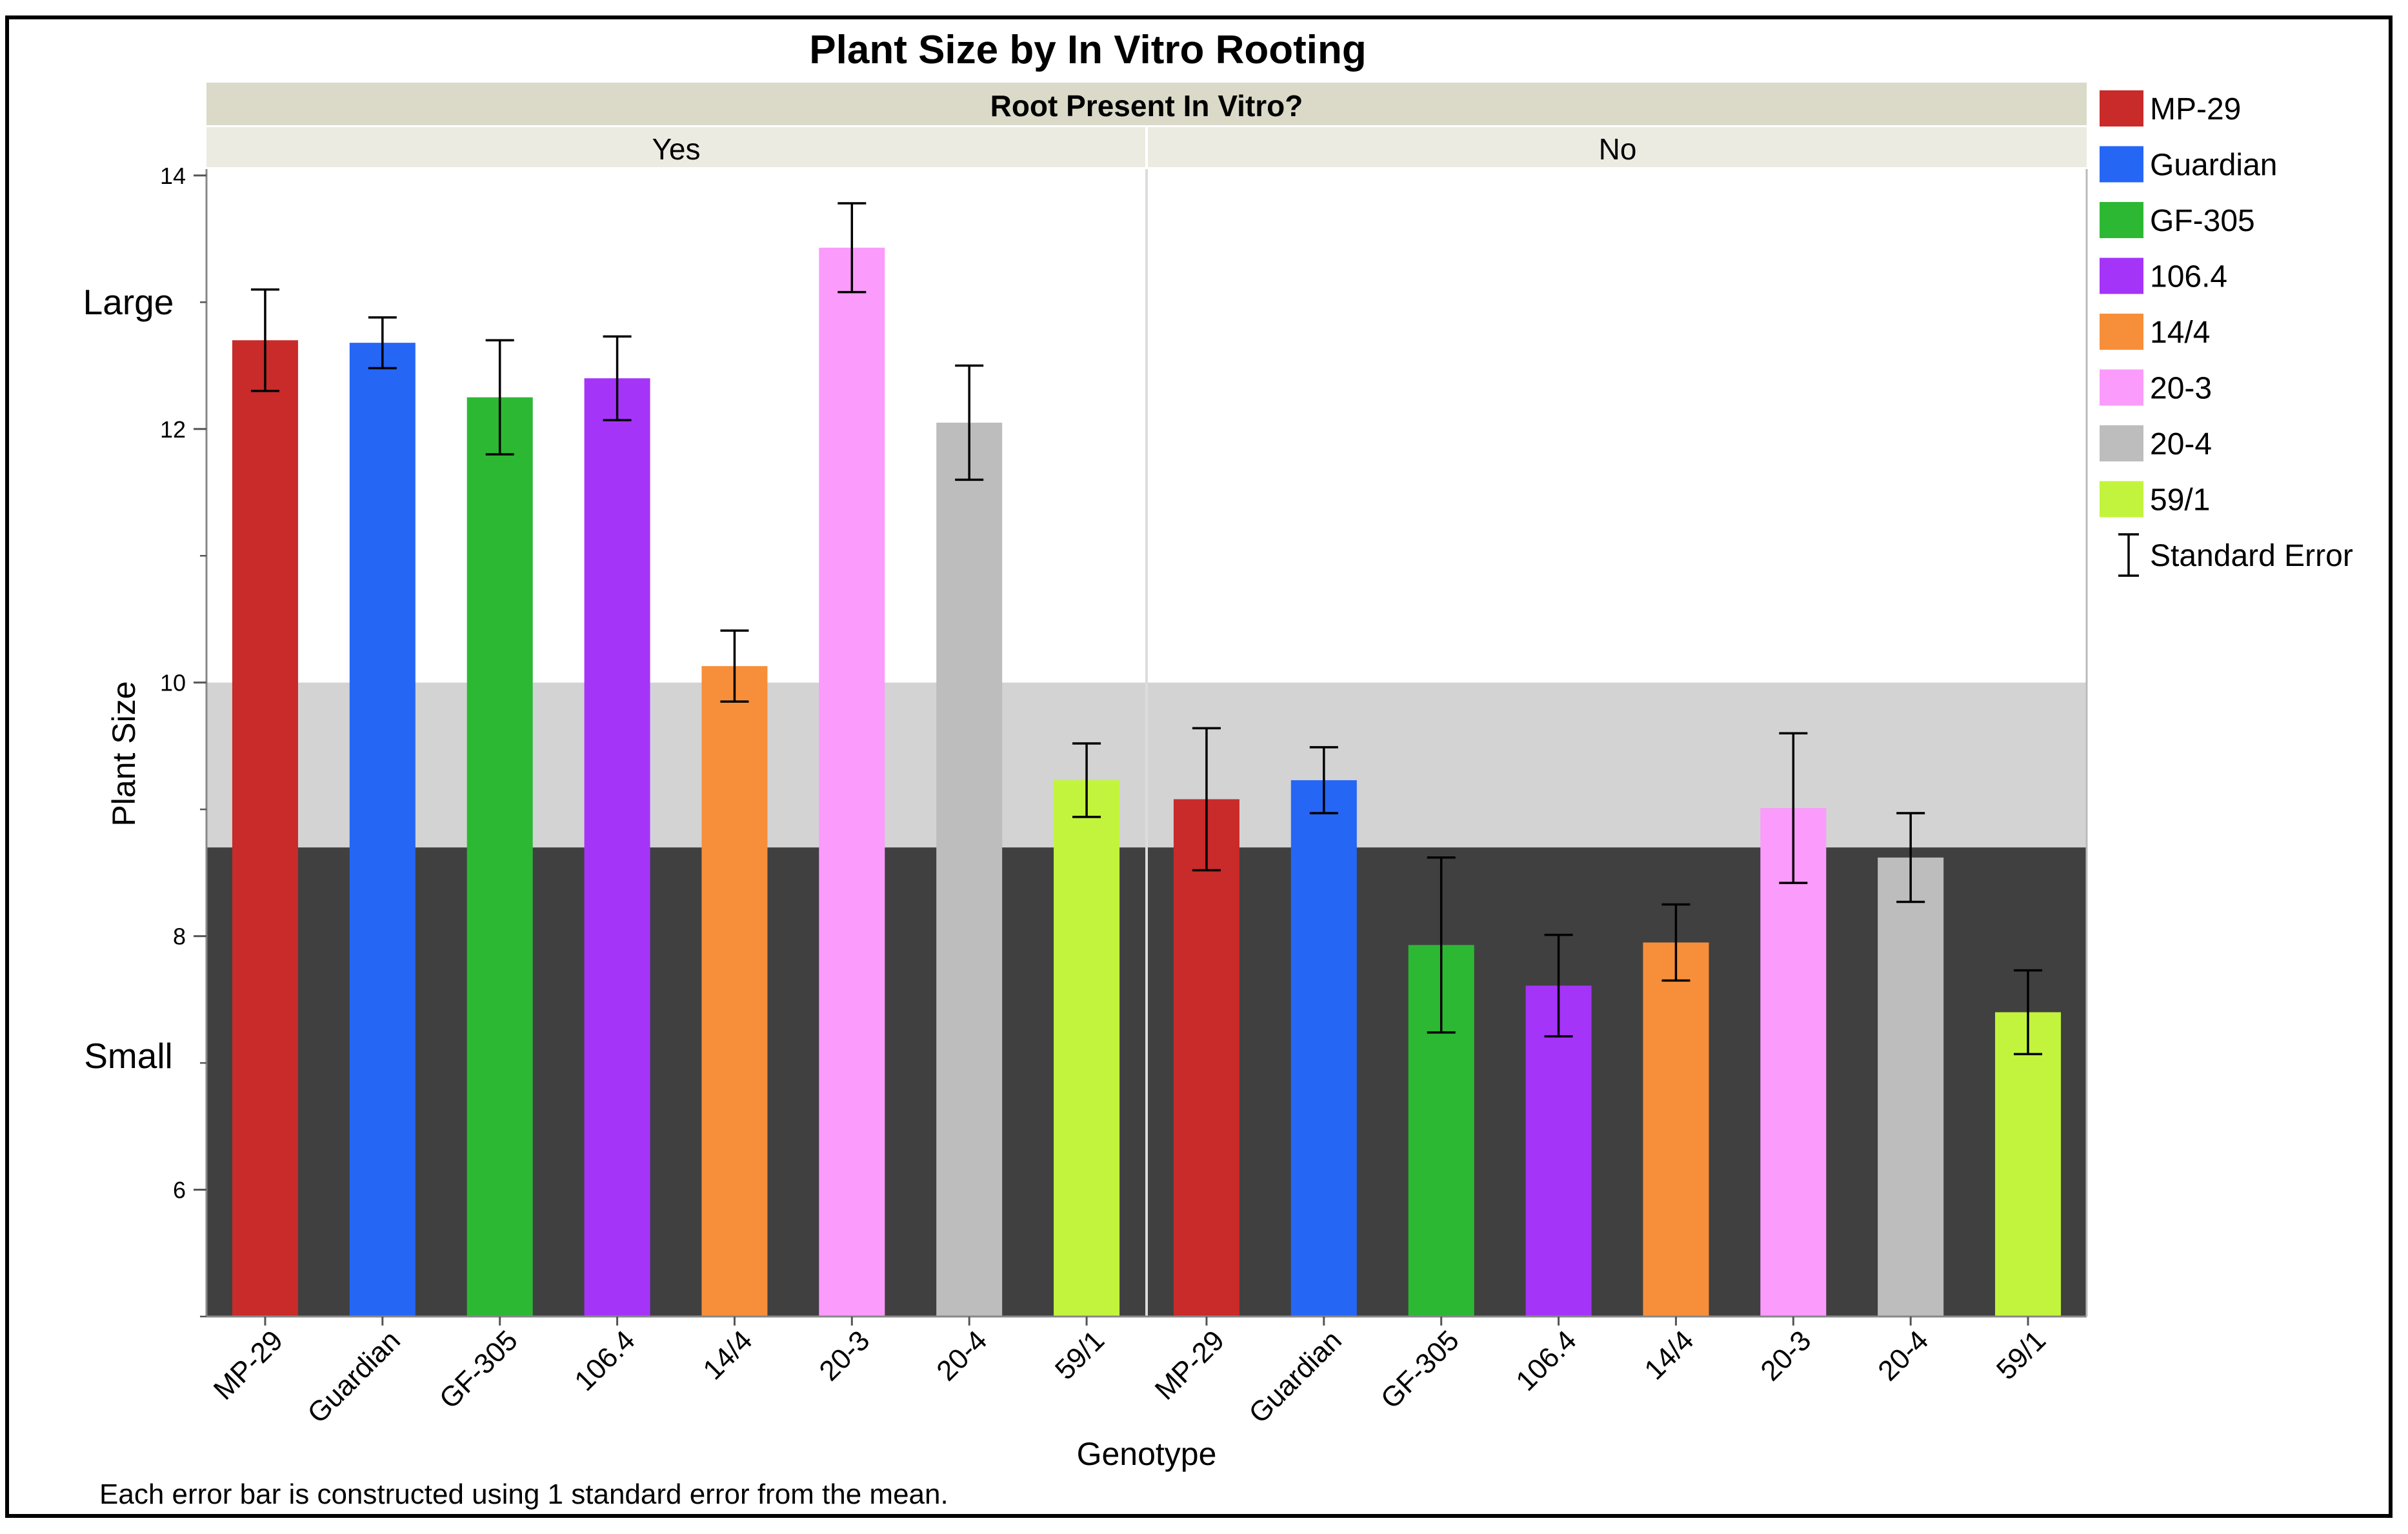  Describe the element at coordinates (1547, 1360) in the screenshot. I see `x-tick-label-no-106-4: 106.4` at that location.